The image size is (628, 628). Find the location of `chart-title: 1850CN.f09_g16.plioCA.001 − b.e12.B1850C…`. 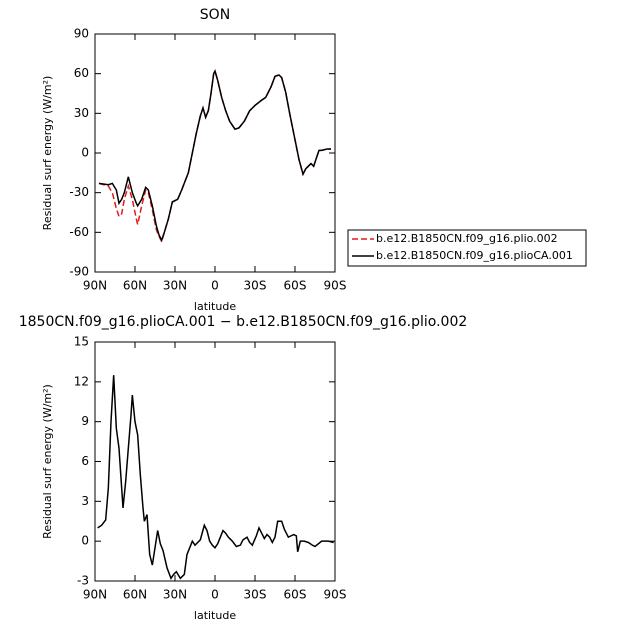

chart-title: 1850CN.f09_g16.plioCA.001 − b.e12.B1850C… is located at coordinates (243, 322).